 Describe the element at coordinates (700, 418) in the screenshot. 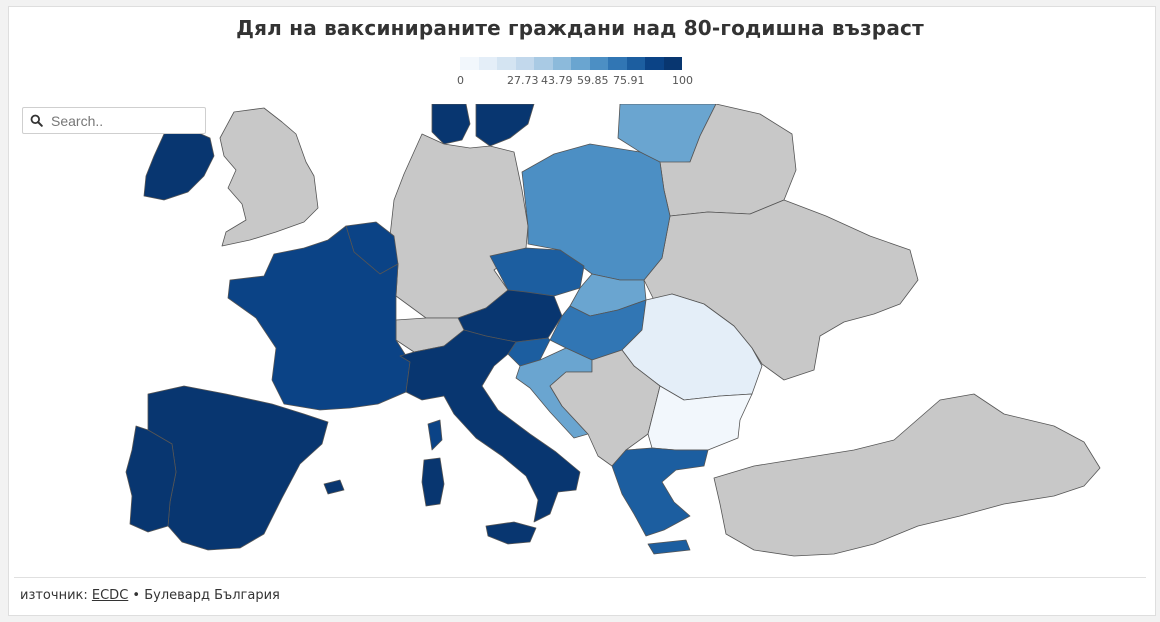

I see `region-bulgaria` at that location.